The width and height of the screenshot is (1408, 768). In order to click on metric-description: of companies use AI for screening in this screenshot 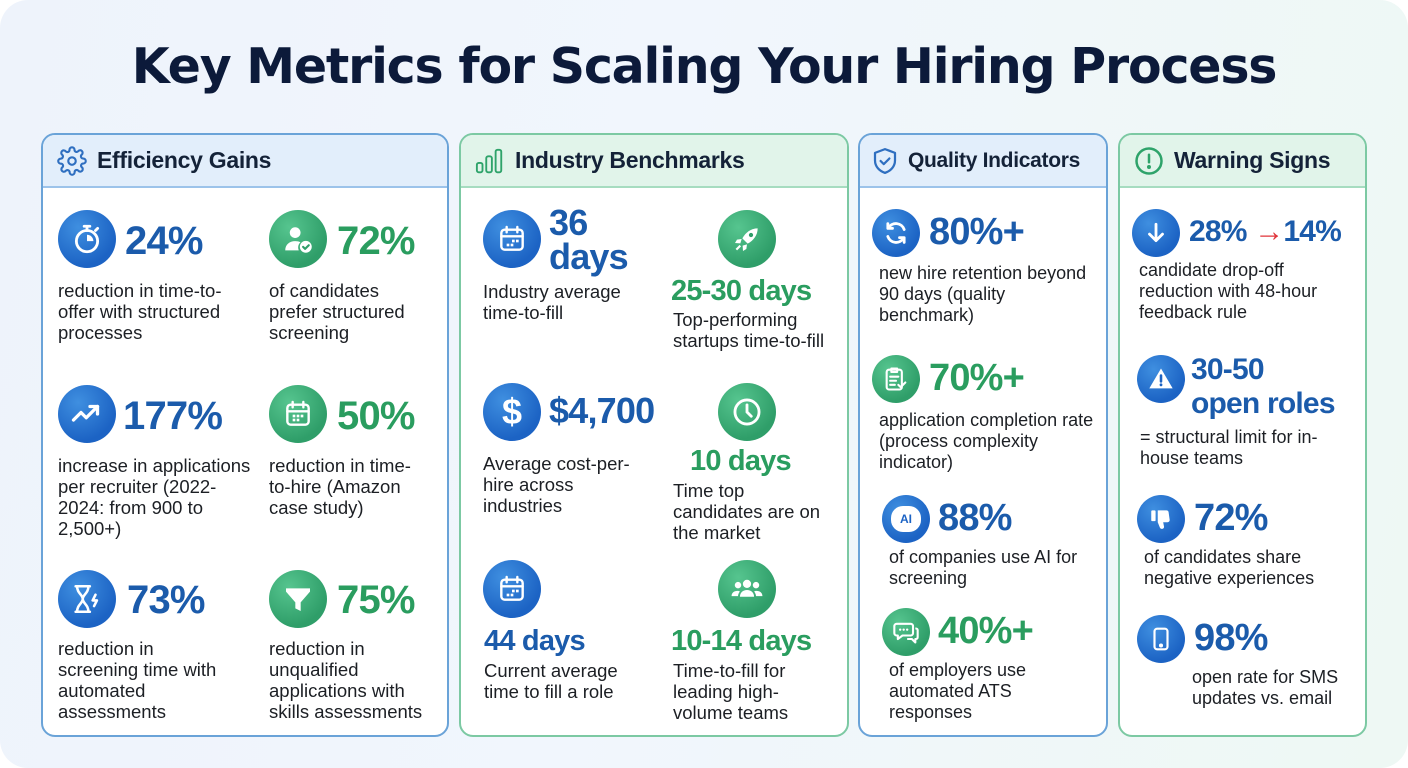, I will do `click(983, 567)`.